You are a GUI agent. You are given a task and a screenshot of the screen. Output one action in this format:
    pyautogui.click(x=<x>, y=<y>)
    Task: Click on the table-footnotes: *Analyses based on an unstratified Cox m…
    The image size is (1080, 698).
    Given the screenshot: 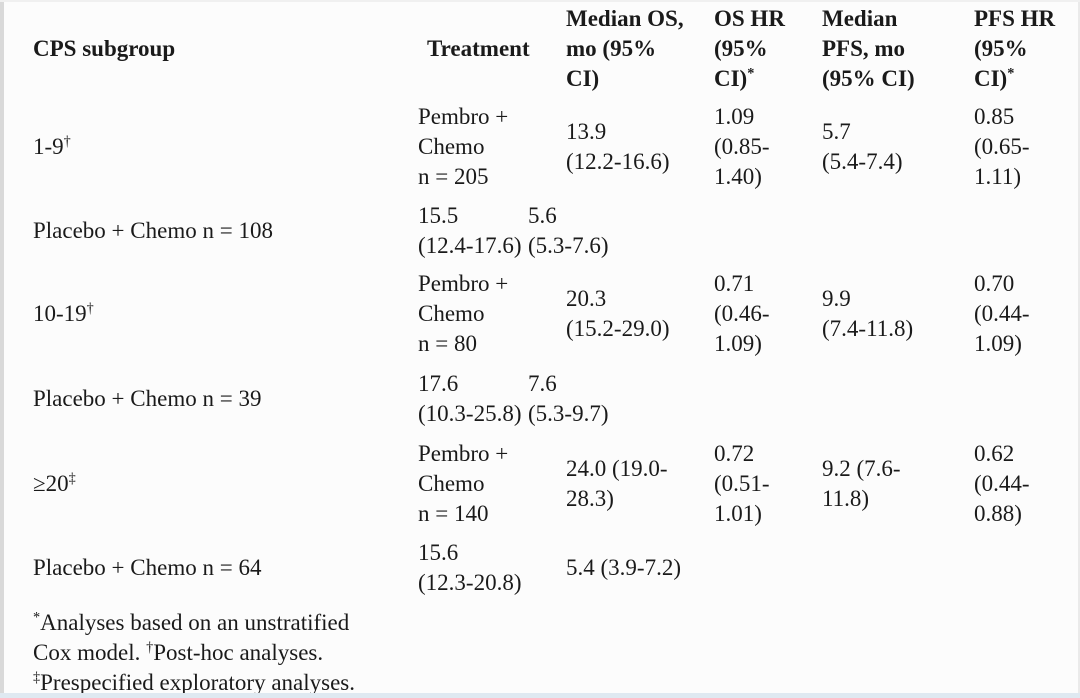 What is the action you would take?
    pyautogui.click(x=243, y=649)
    